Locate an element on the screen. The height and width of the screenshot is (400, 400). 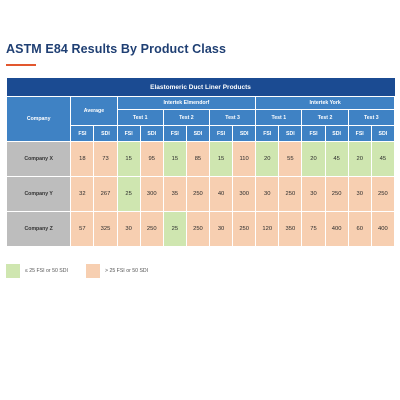
fsi-value-cell: 120 is located at coordinates (267, 229).